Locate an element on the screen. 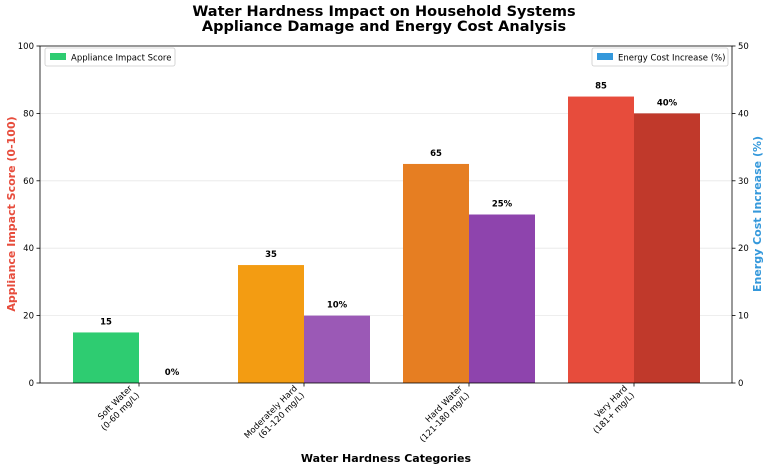 The image size is (768, 470). bar-value-label: 65 is located at coordinates (436, 154).